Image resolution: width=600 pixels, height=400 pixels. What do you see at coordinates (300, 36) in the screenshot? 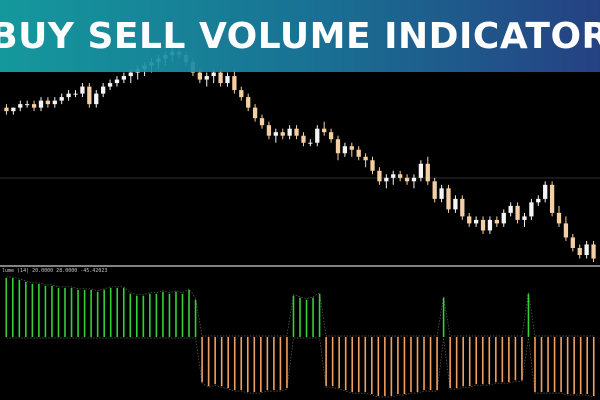
I see `banner-title: BUY SELL VOLUME INDICATOR` at bounding box center [300, 36].